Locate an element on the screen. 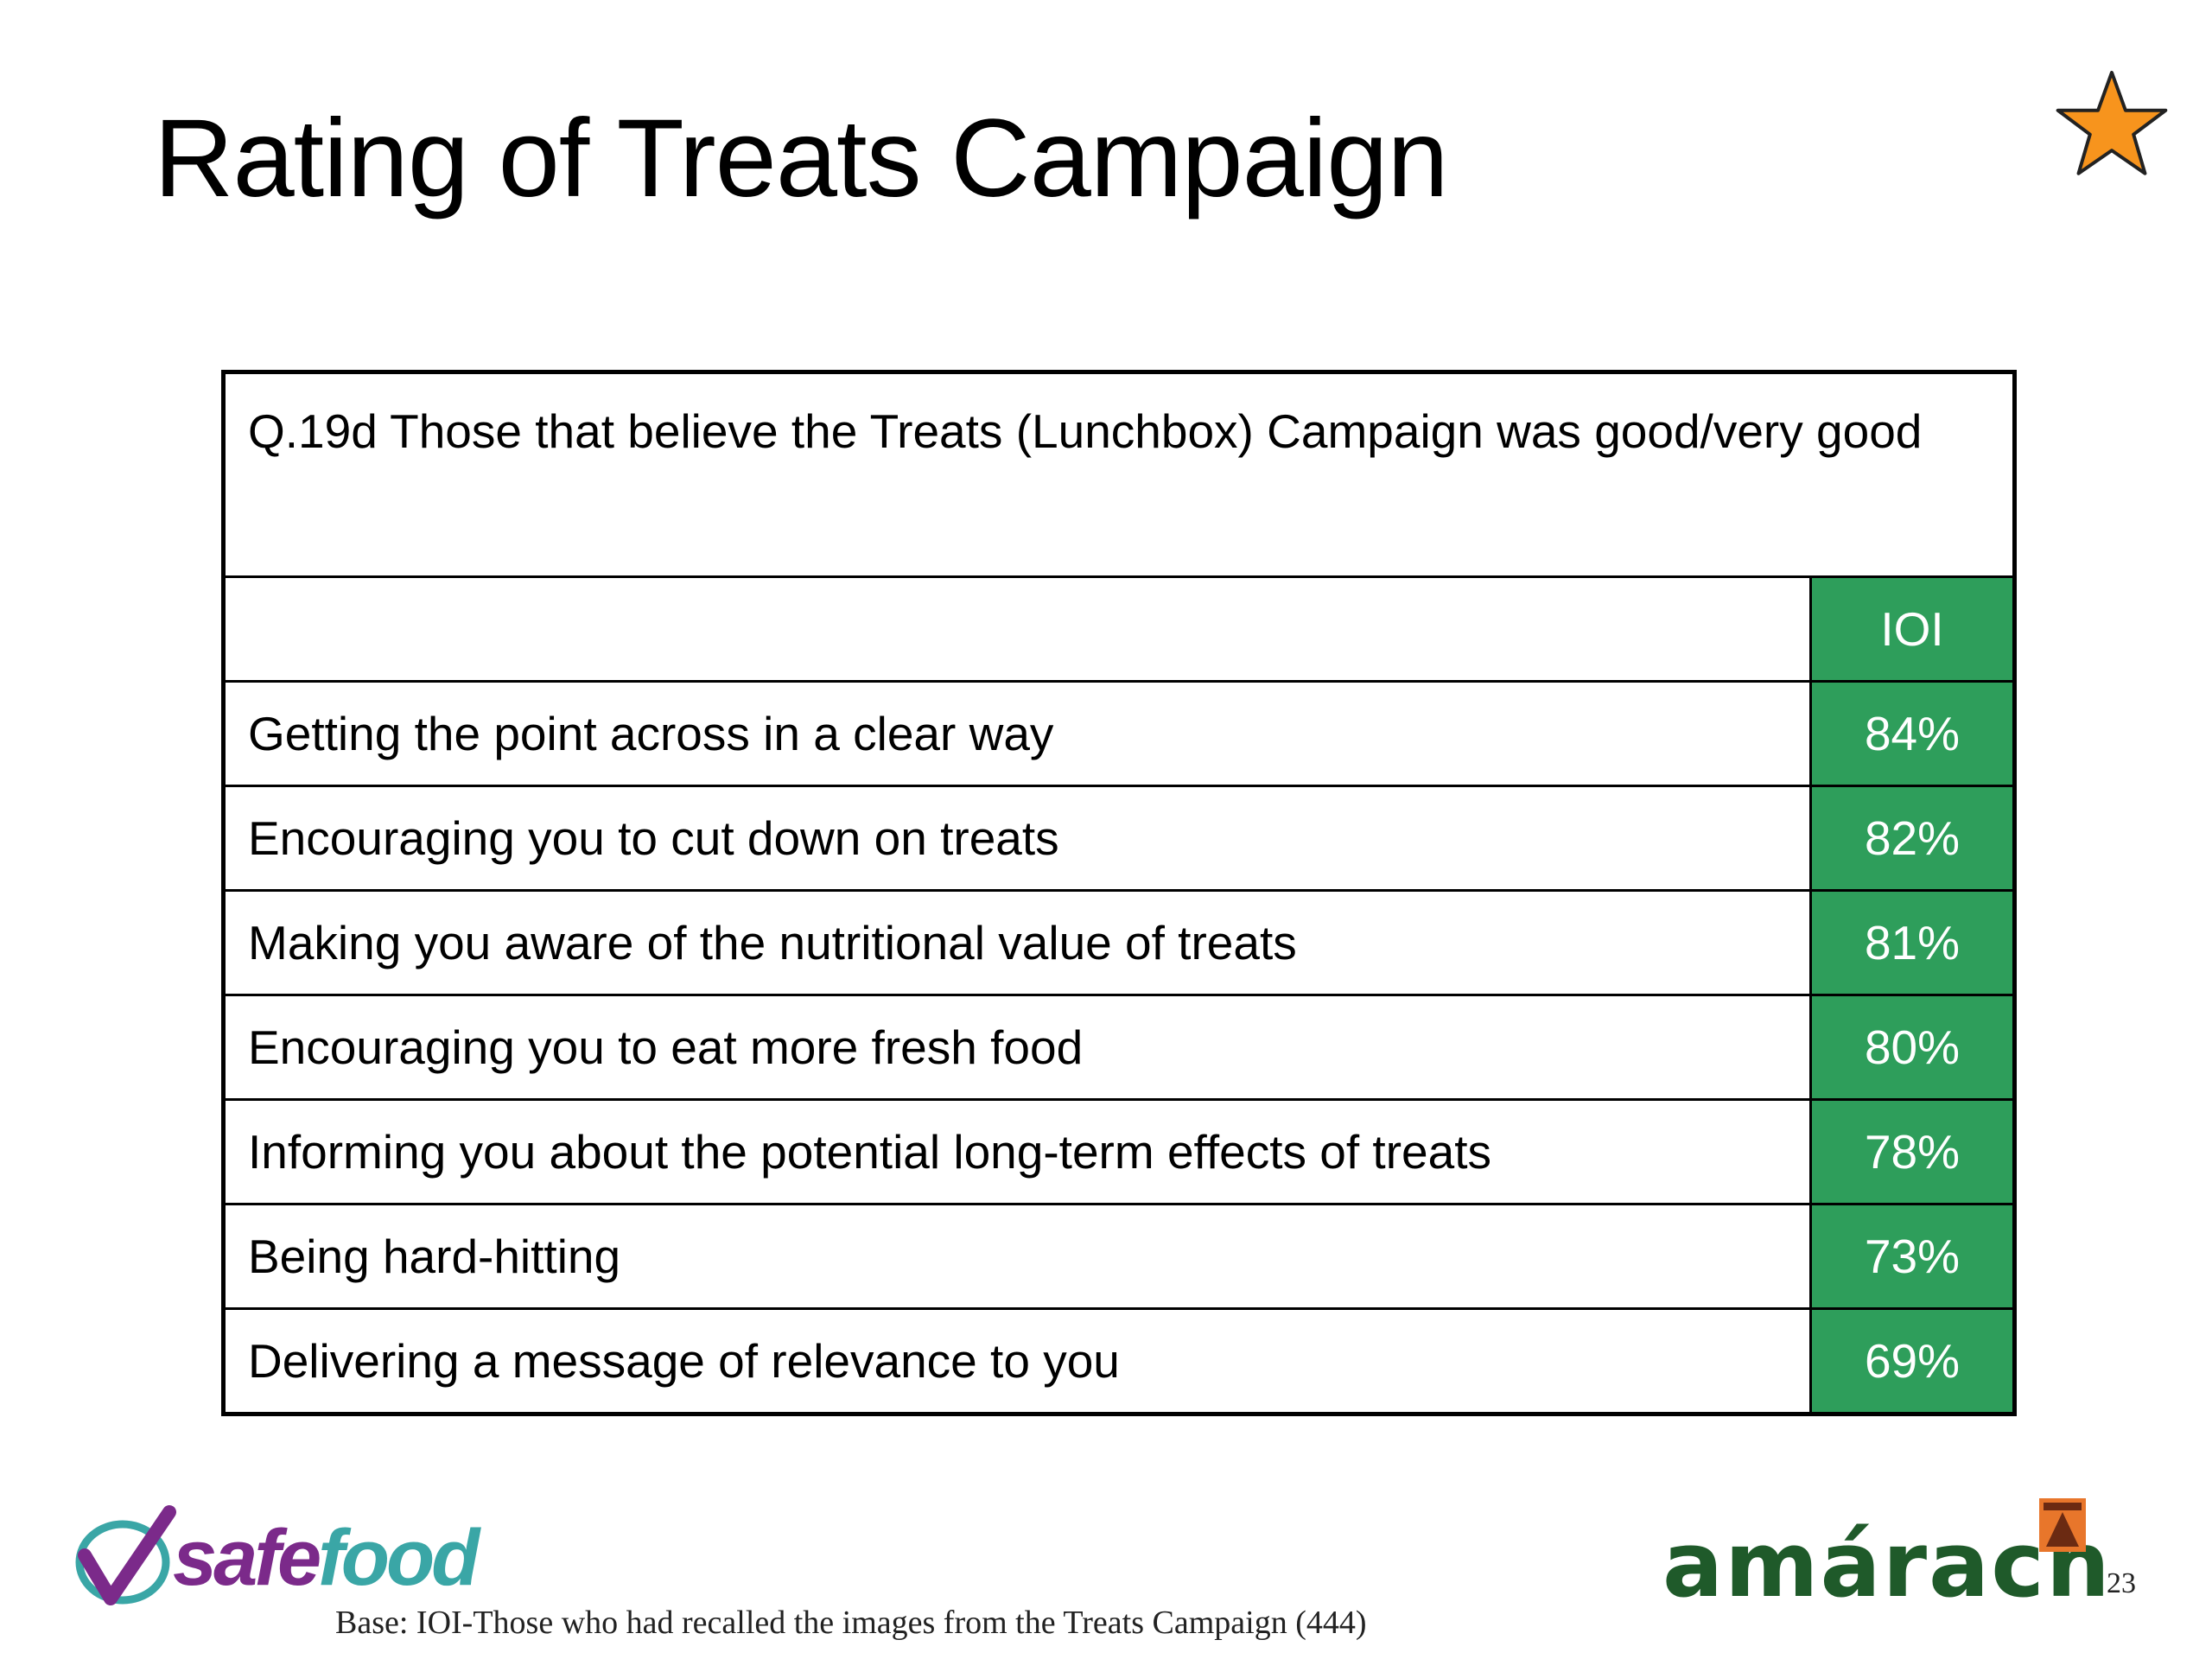 Image resolution: width=2212 pixels, height=1659 pixels. checkmark-swoosh-icon is located at coordinates (125, 1555).